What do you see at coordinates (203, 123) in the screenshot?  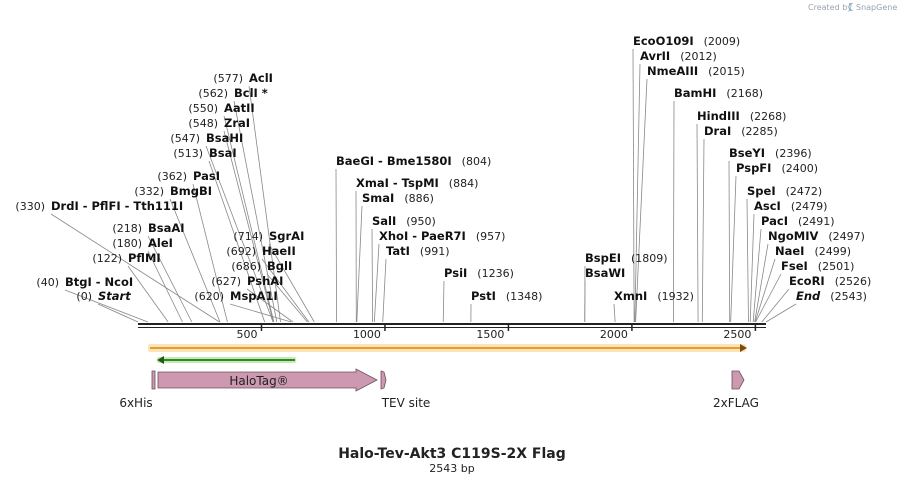 I see `site-position: (548)` at bounding box center [203, 123].